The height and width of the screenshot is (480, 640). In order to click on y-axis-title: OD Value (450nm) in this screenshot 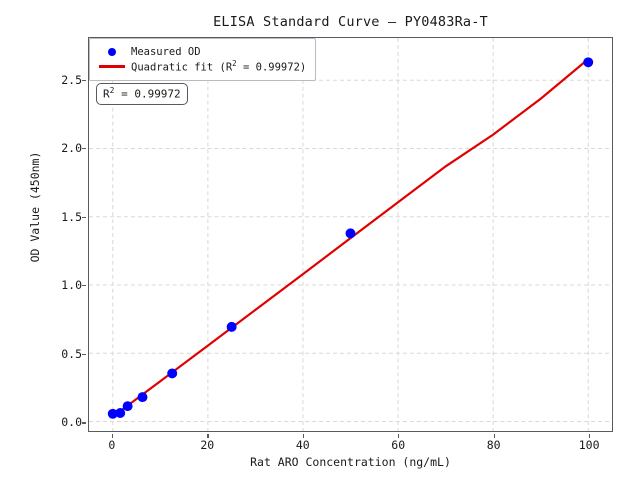, I will do `click(35, 207)`.